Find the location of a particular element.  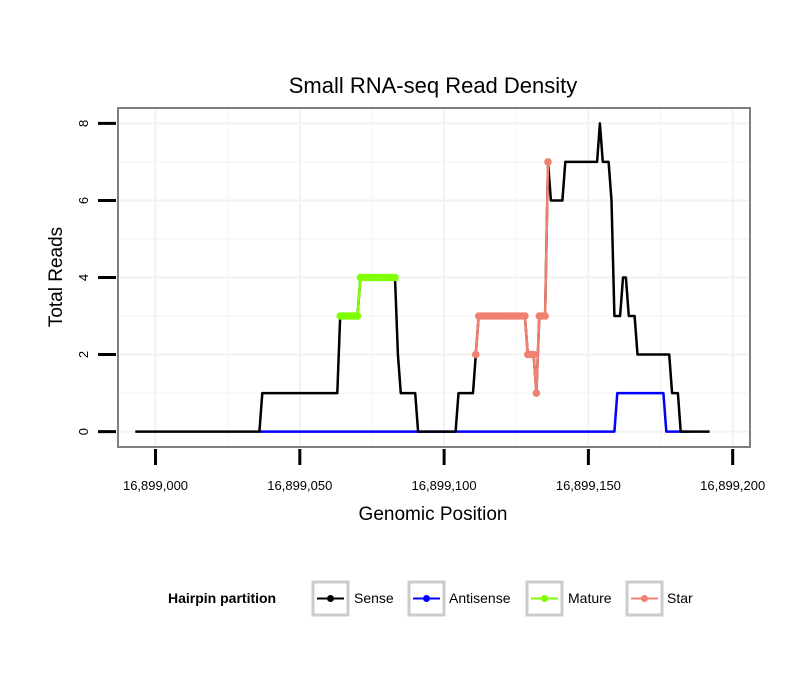

x-tick-label: 16,899,100 is located at coordinates (444, 485).